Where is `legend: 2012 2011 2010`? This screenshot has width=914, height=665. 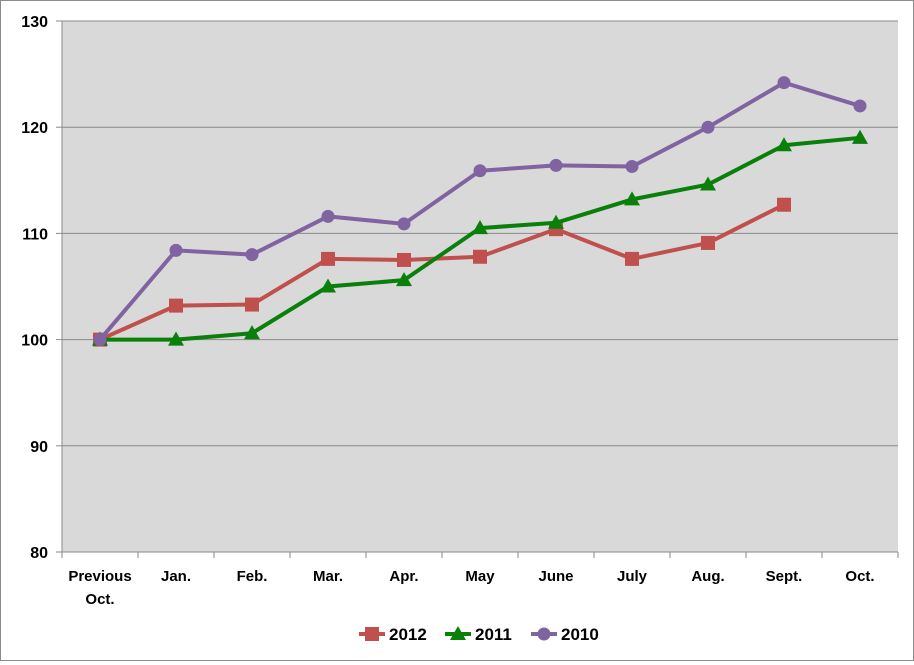
legend: 2012 2011 2010 is located at coordinates (479, 634).